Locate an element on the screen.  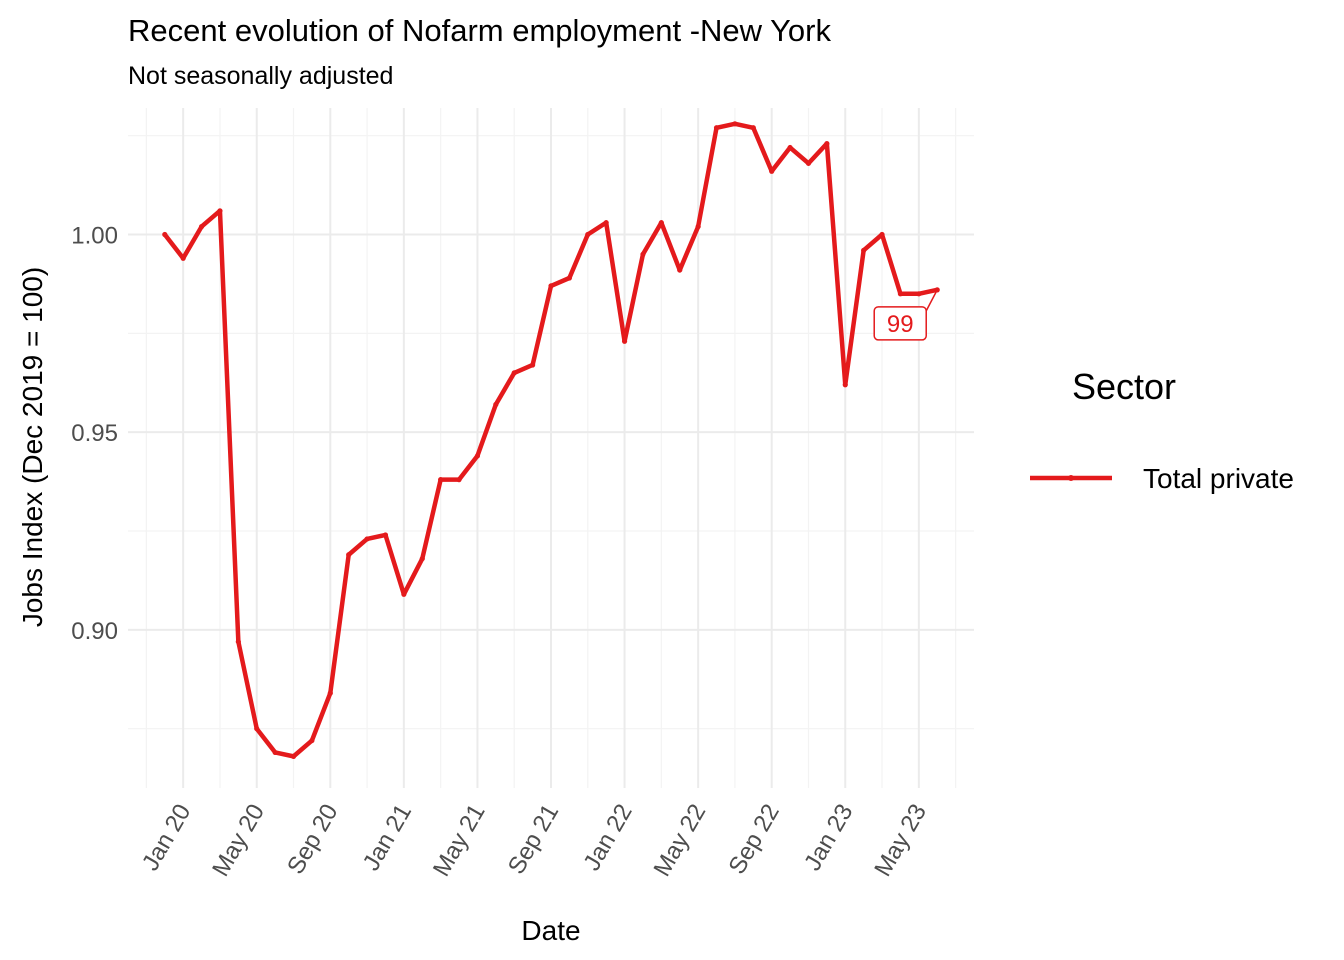
x-axis-title: Date is located at coordinates (550, 930).